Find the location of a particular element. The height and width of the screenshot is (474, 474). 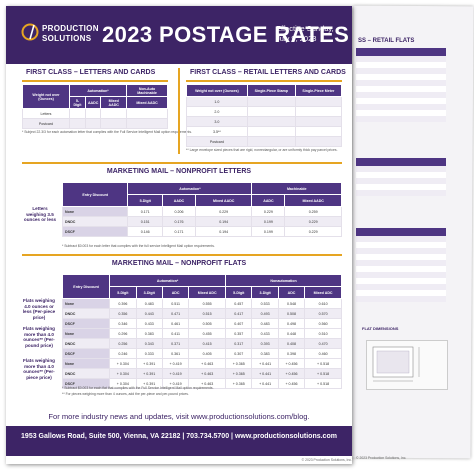

table-row: 1.0 is located at coordinates (264, 101).